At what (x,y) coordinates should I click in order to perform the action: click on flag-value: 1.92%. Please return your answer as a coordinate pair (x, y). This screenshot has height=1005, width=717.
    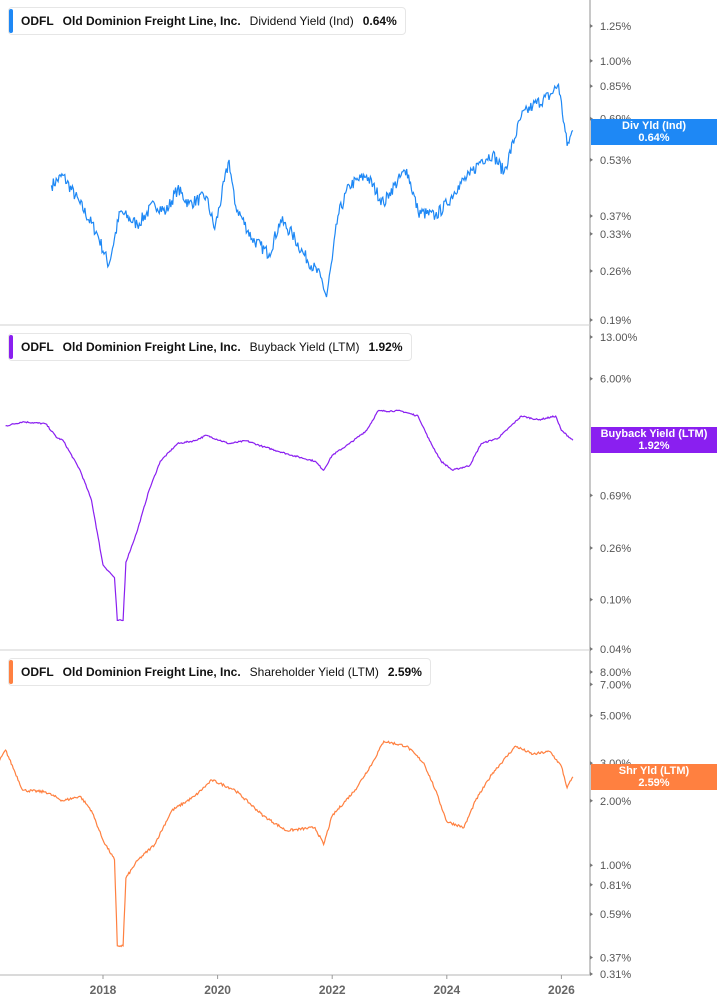
    Looking at the image, I should click on (654, 446).